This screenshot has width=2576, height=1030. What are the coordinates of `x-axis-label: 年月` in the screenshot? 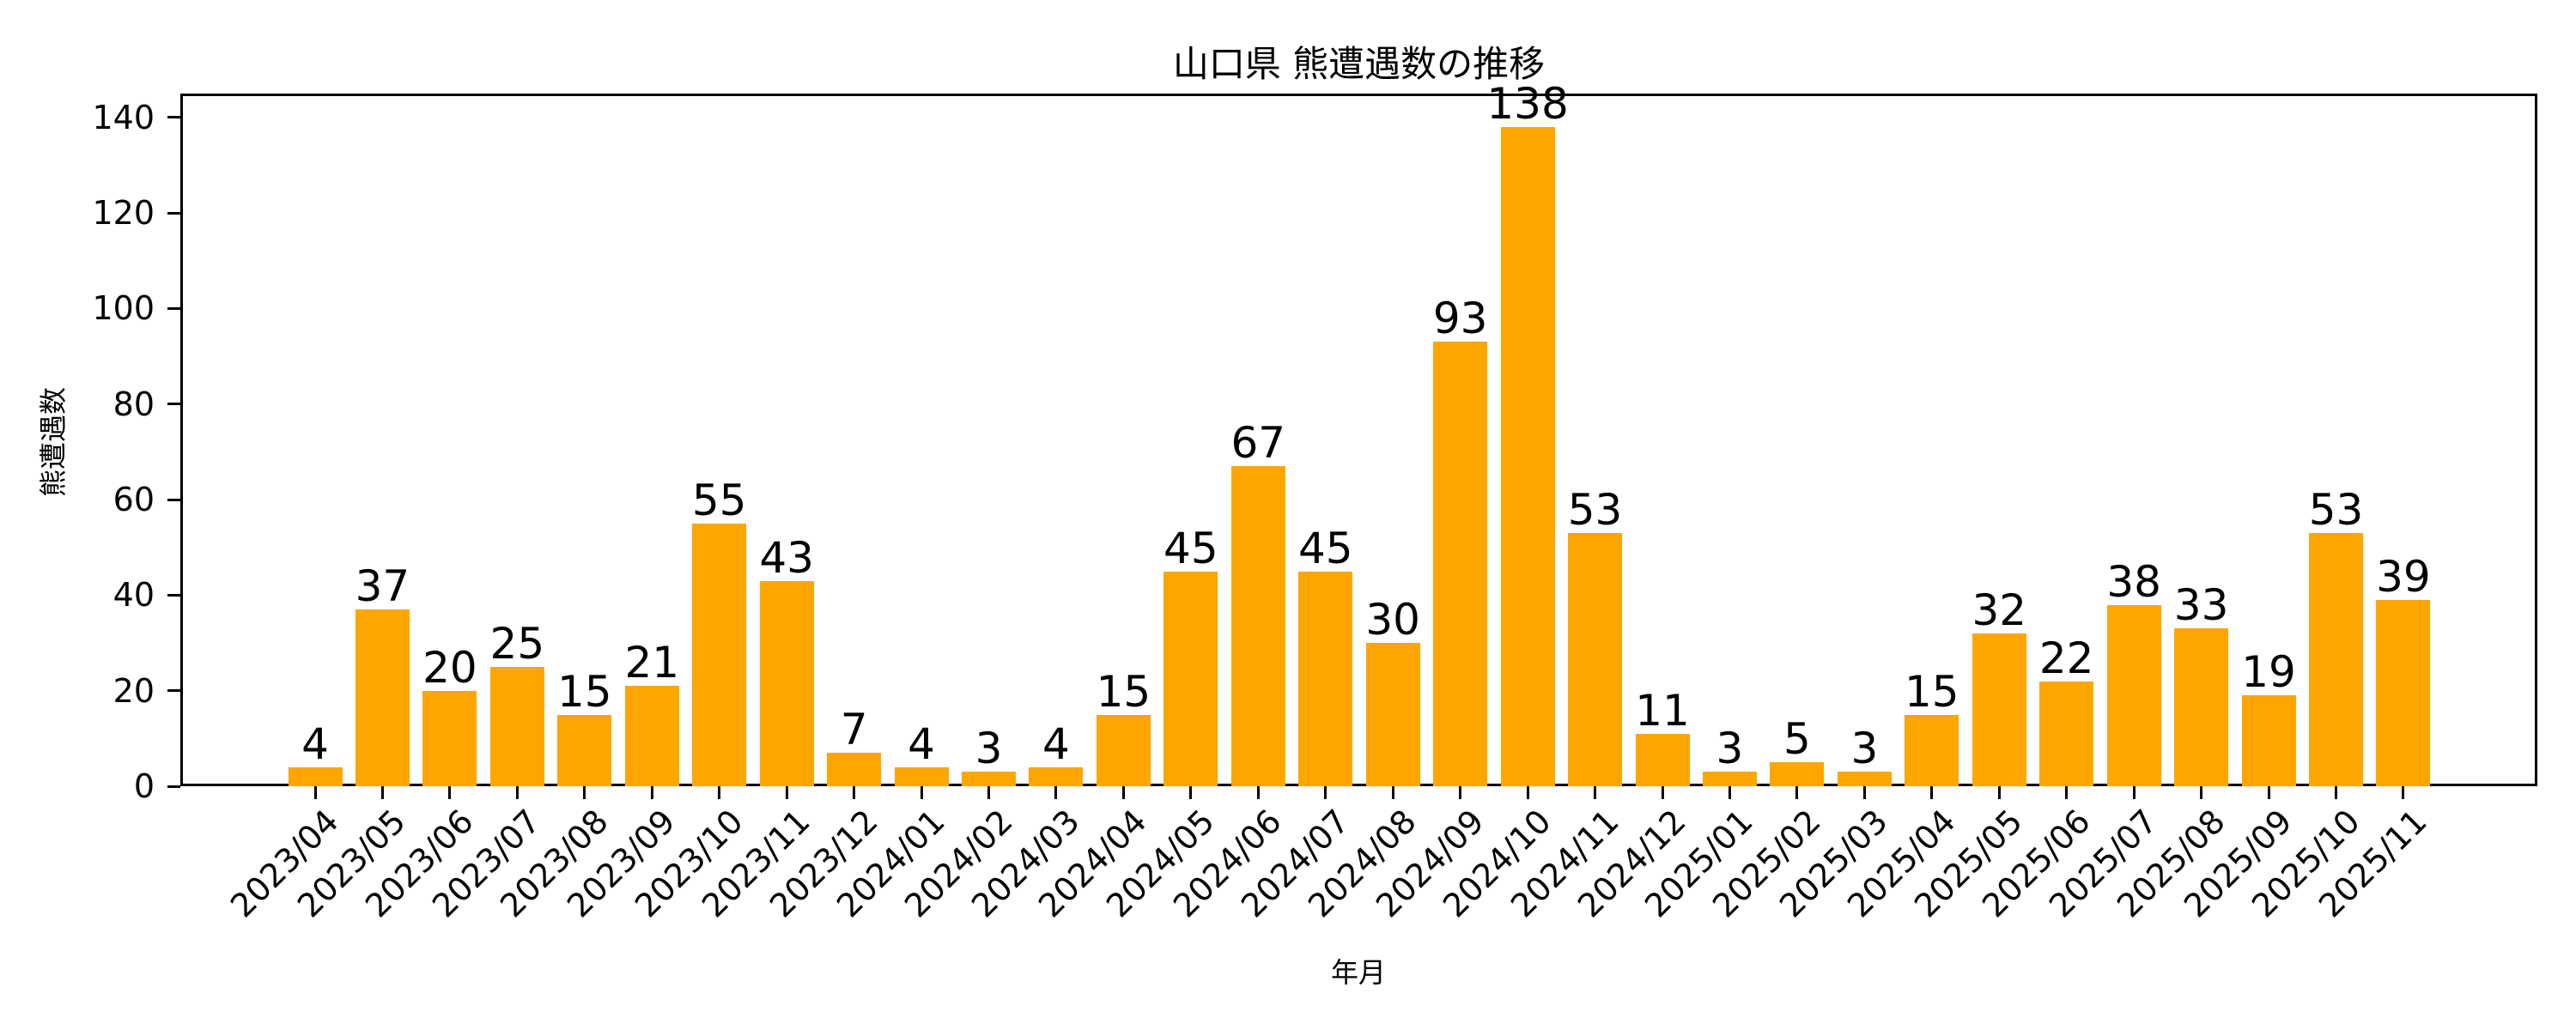 It's located at (1358, 972).